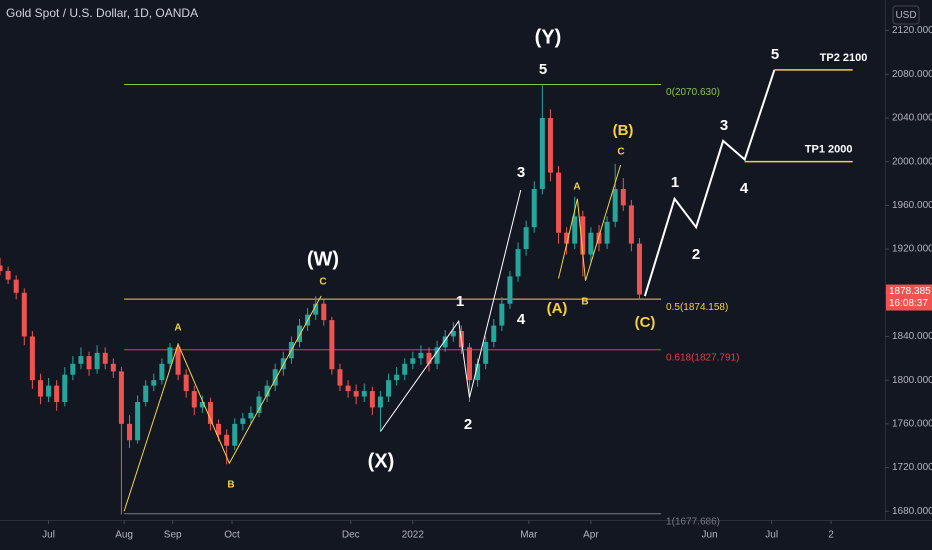 This screenshot has width=932, height=550. Describe the element at coordinates (831, 535) in the screenshot. I see `x-tick-label: 2` at that location.